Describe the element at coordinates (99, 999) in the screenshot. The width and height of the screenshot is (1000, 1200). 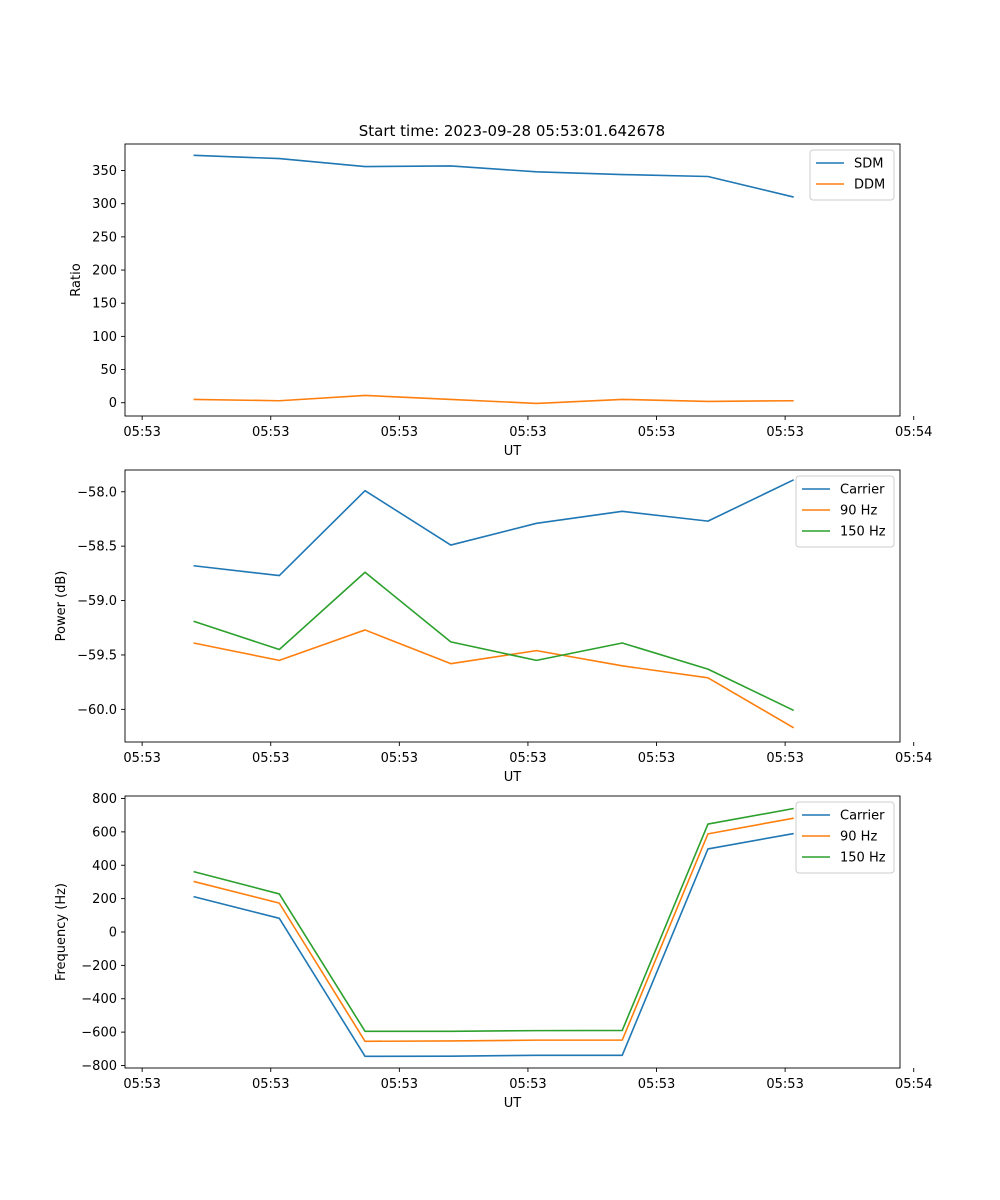
I see `y-tick-label: −400` at that location.